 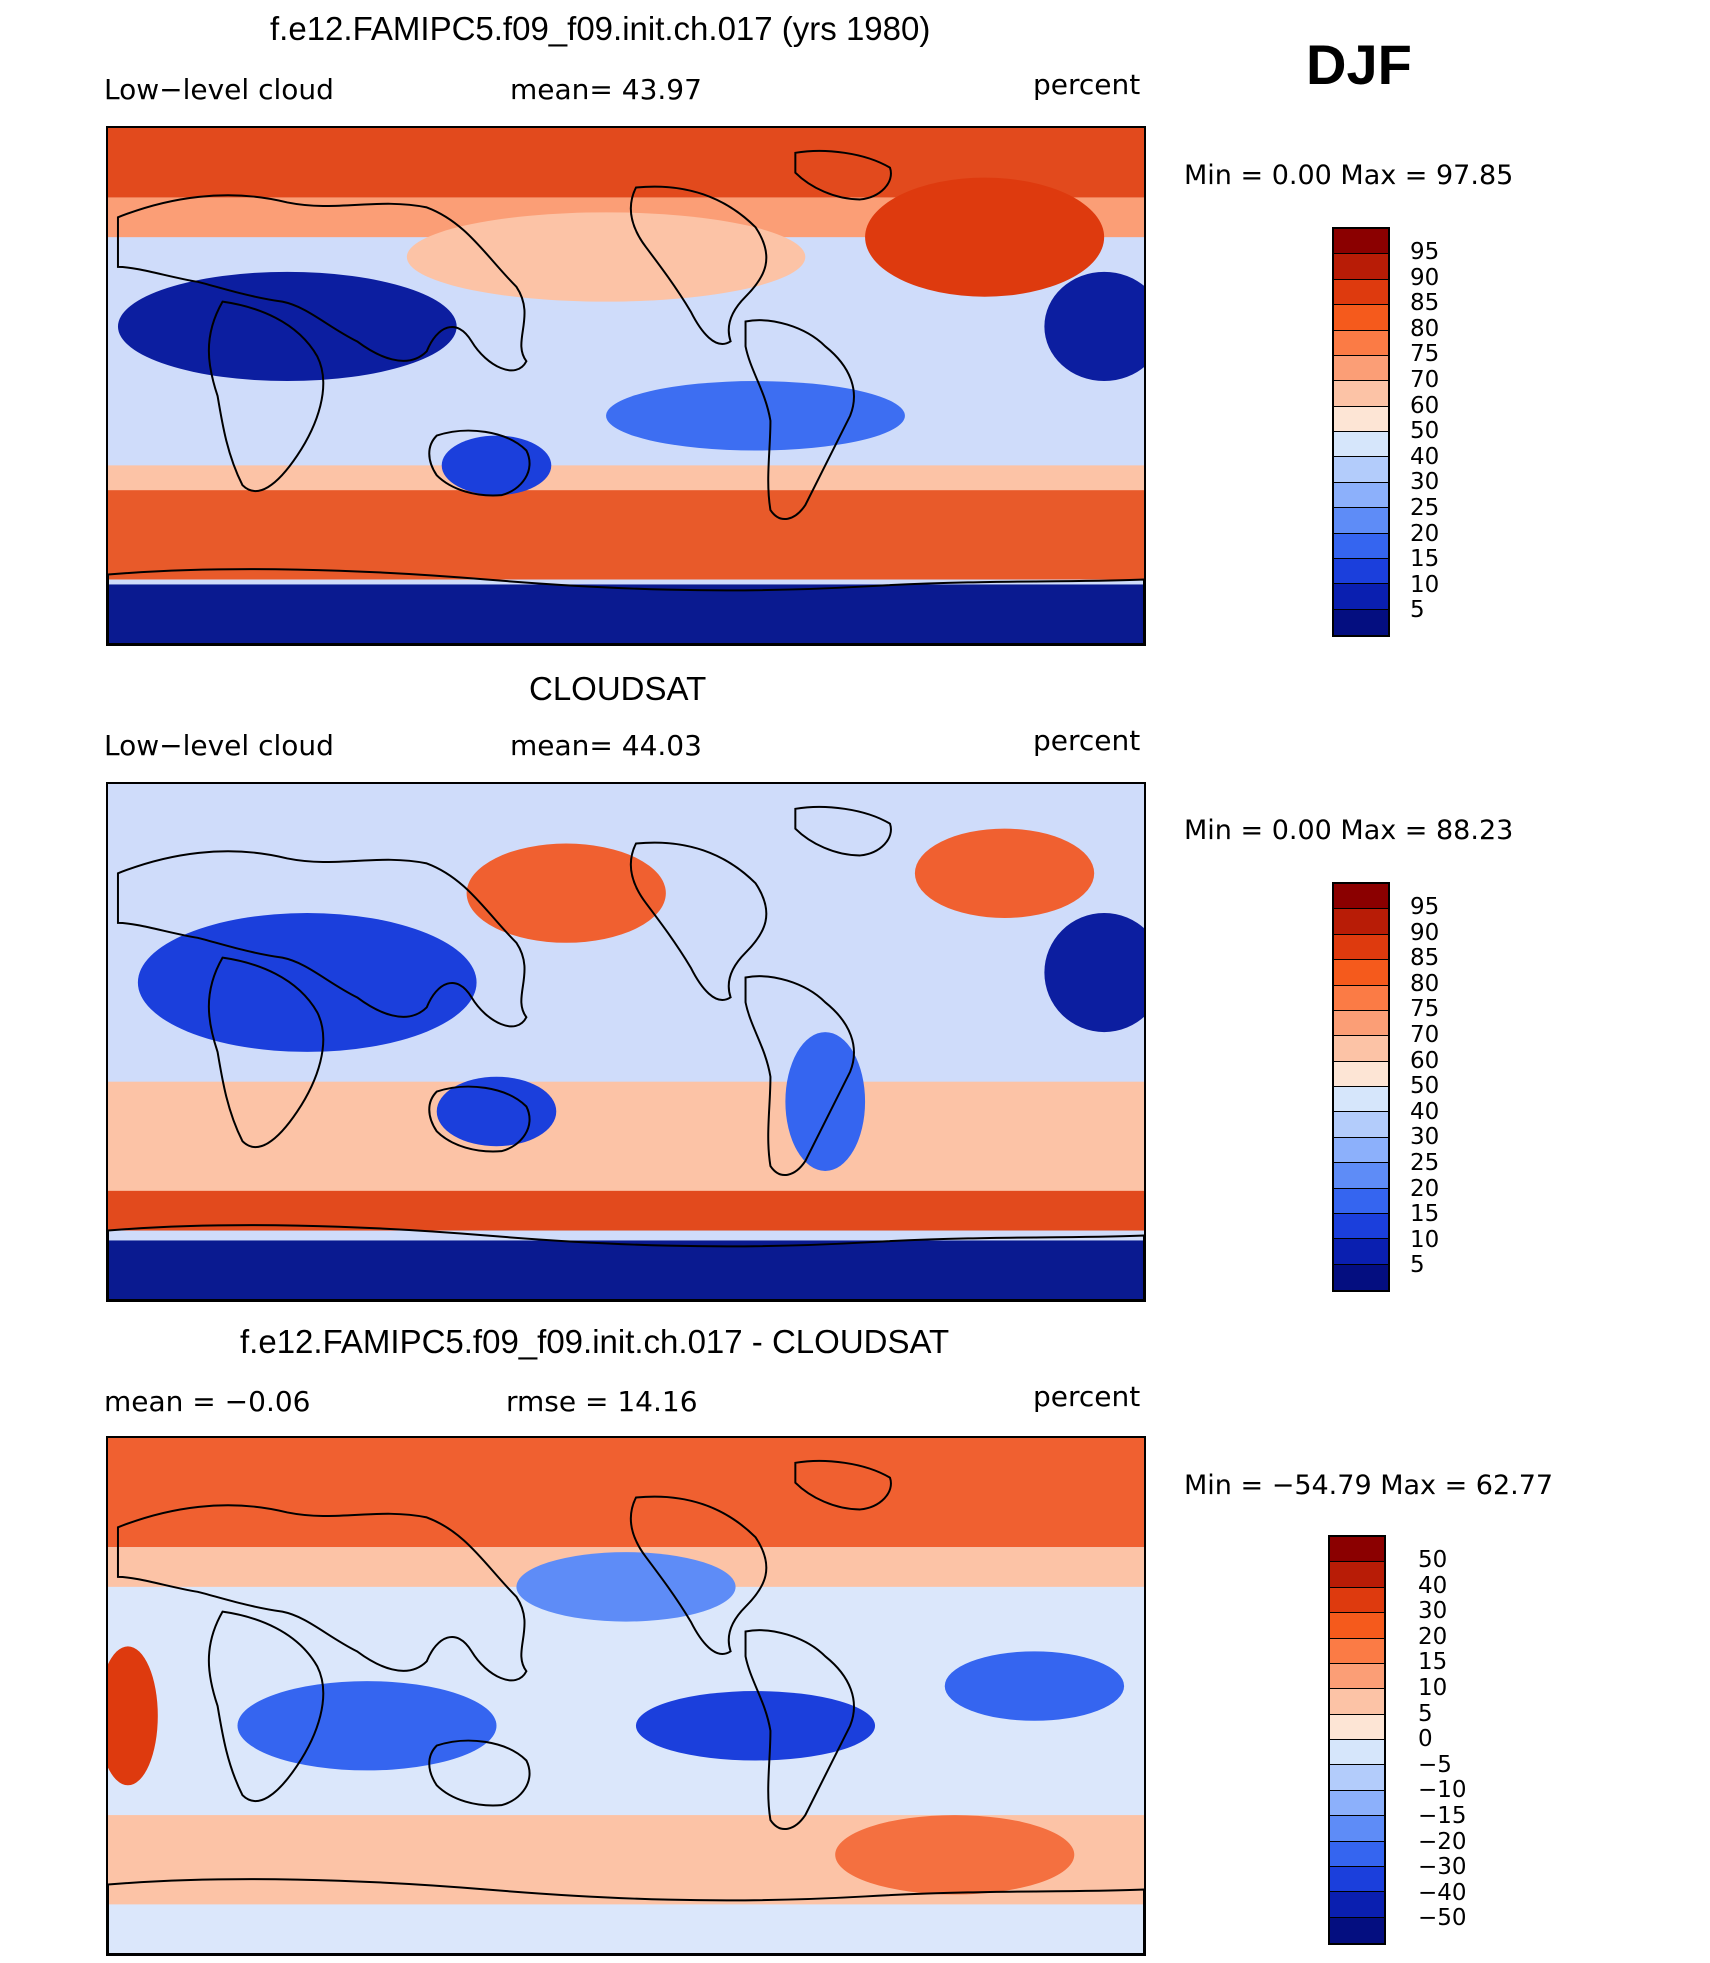 What do you see at coordinates (1442, 1815) in the screenshot?
I see `colorbar-tick-label: −15` at bounding box center [1442, 1815].